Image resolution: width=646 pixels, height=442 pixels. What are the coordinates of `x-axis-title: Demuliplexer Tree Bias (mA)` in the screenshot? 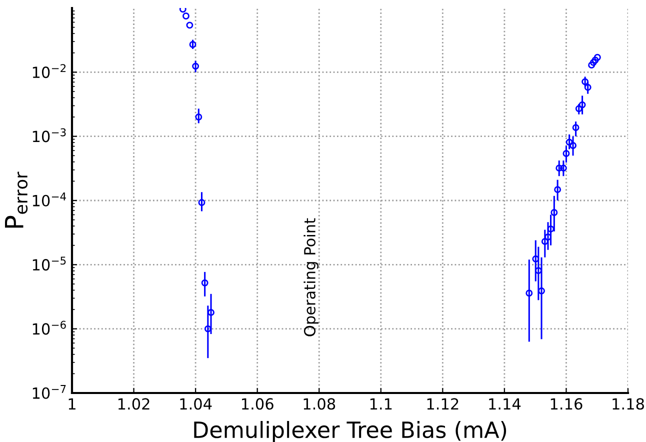 It's located at (350, 431).